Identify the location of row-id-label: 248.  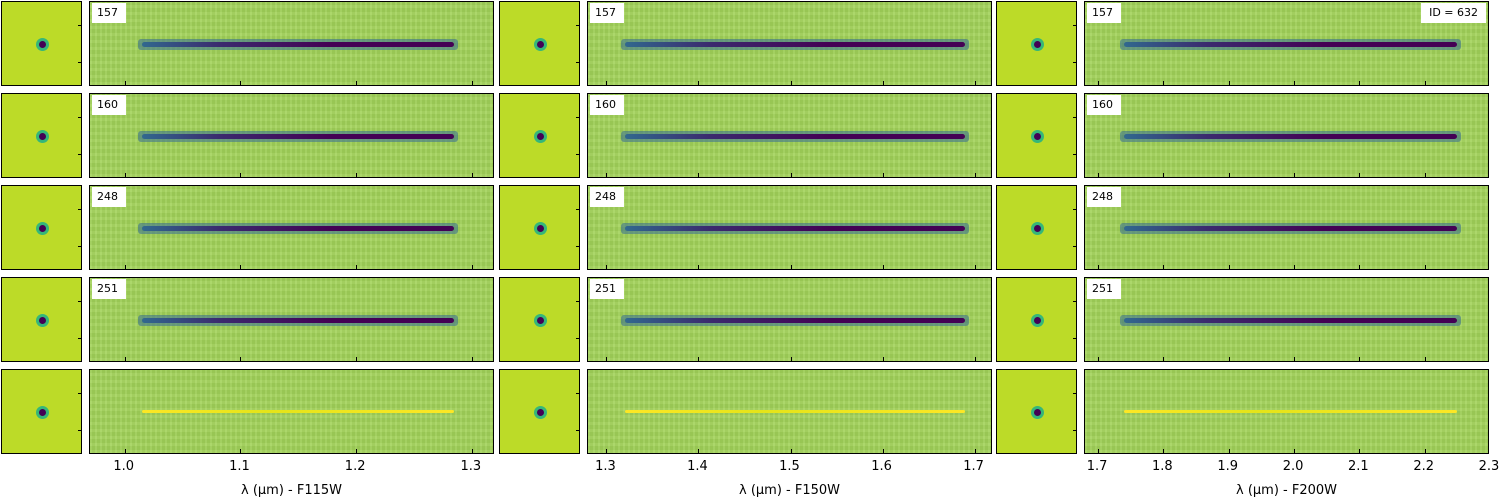
(607, 197).